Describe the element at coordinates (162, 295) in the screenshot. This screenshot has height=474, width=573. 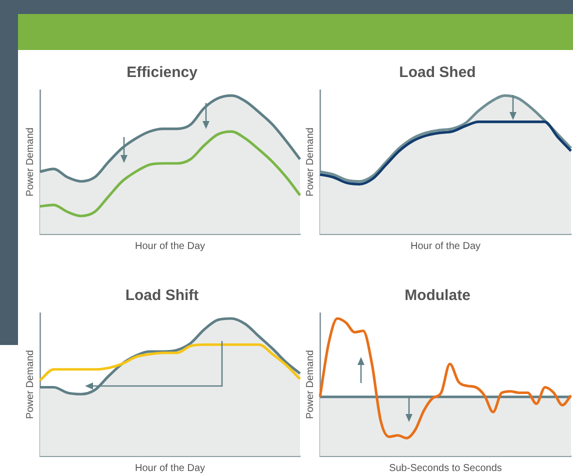
I see `chart-title: Load Shift` at that location.